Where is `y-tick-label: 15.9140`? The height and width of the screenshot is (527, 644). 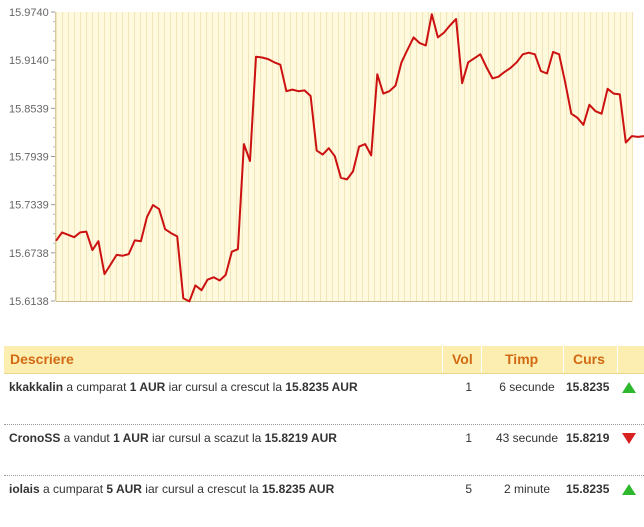 y-tick-label: 15.9140 is located at coordinates (29, 61).